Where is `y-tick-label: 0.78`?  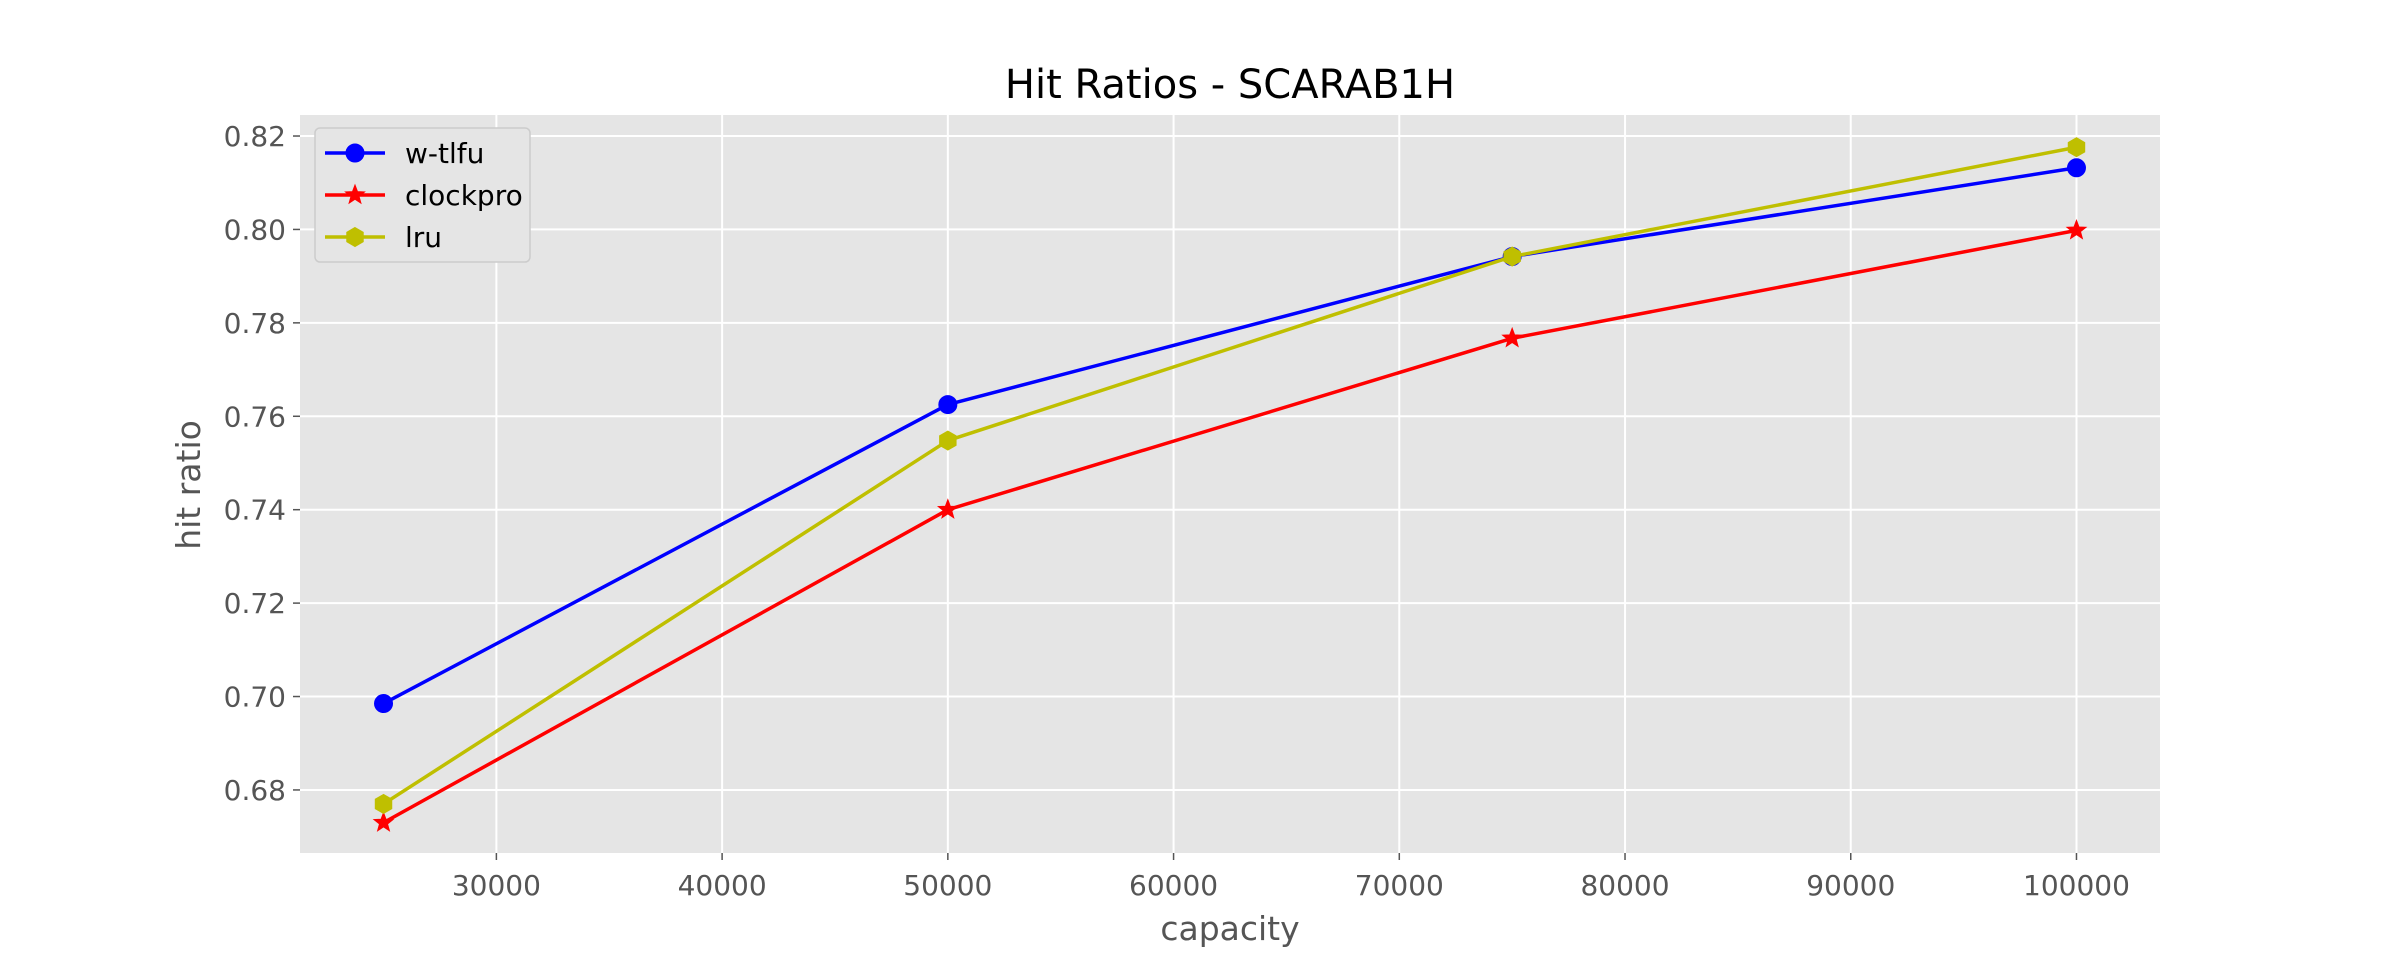
y-tick-label: 0.78 is located at coordinates (255, 323).